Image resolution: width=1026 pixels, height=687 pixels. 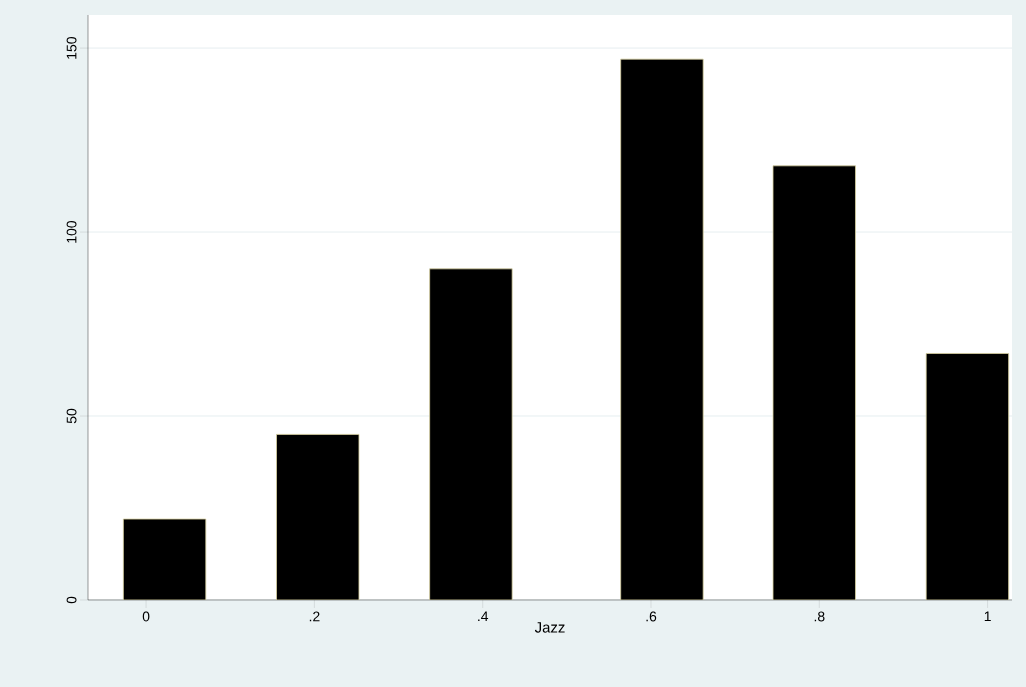 What do you see at coordinates (71, 231) in the screenshot?
I see `y-tick-label: 100` at bounding box center [71, 231].